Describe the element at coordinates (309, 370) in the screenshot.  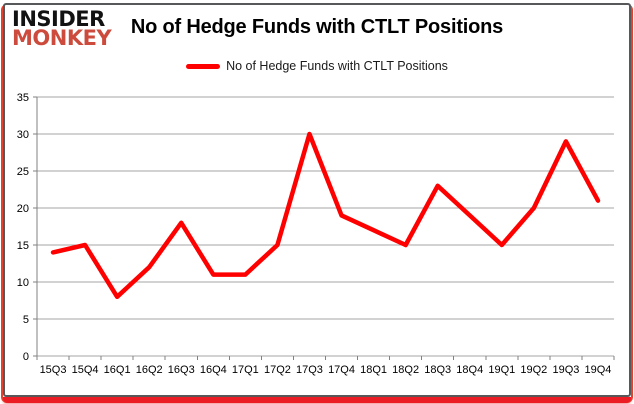
I see `svg-text: 17Q3` at that location.